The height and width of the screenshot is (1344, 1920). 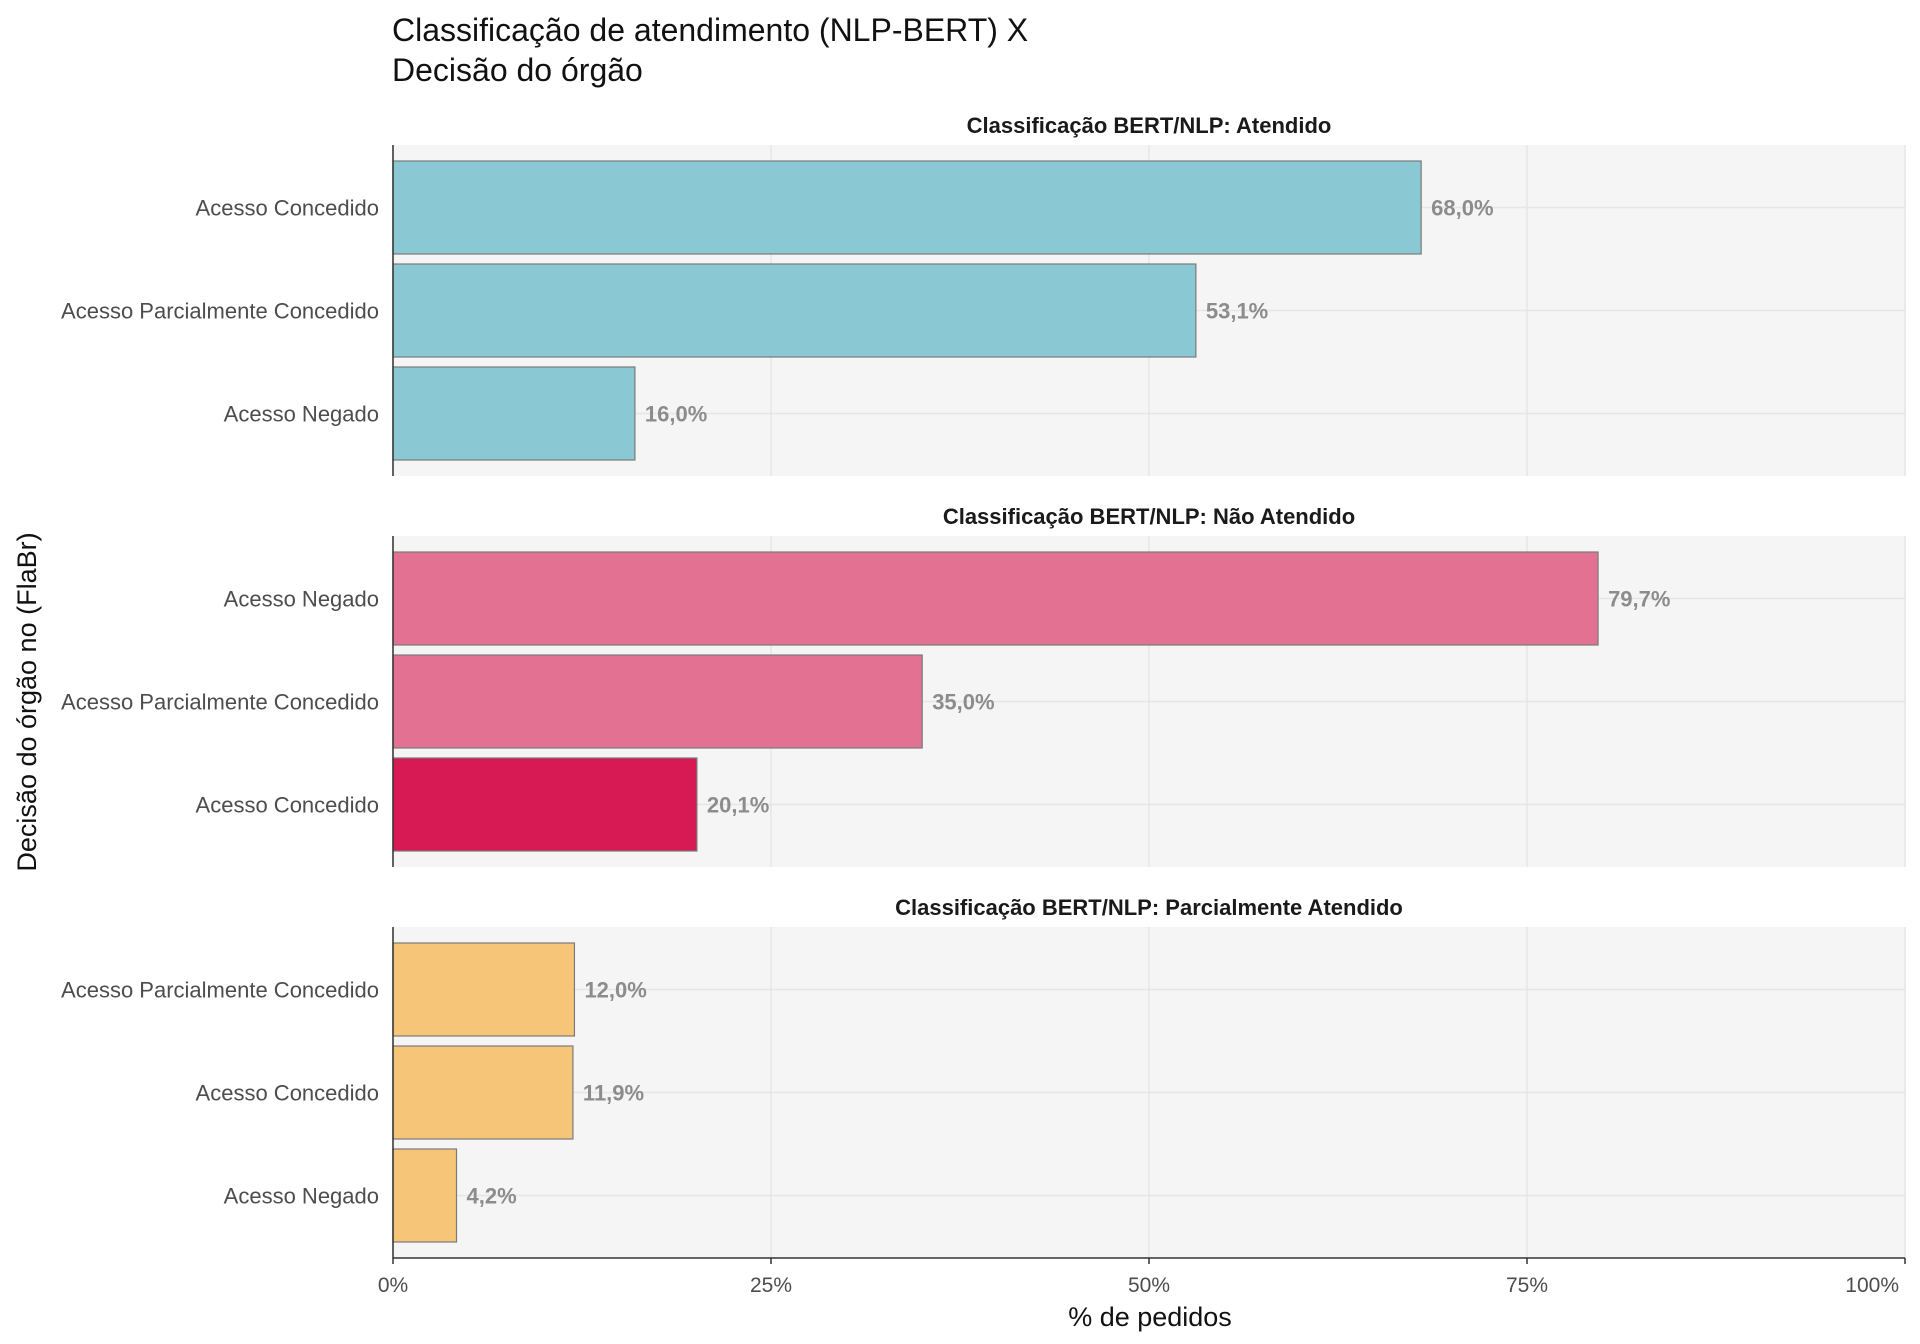 What do you see at coordinates (771, 1285) in the screenshot?
I see `x-tick-label: 25%` at bounding box center [771, 1285].